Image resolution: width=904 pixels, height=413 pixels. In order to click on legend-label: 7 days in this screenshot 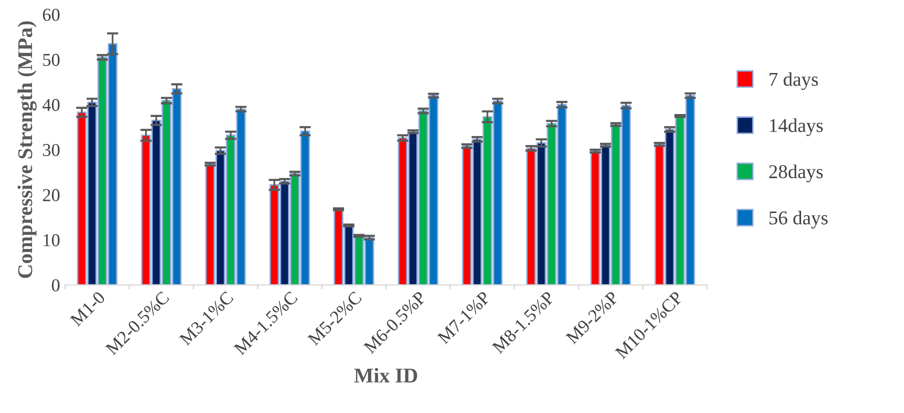, I will do `click(794, 81)`.